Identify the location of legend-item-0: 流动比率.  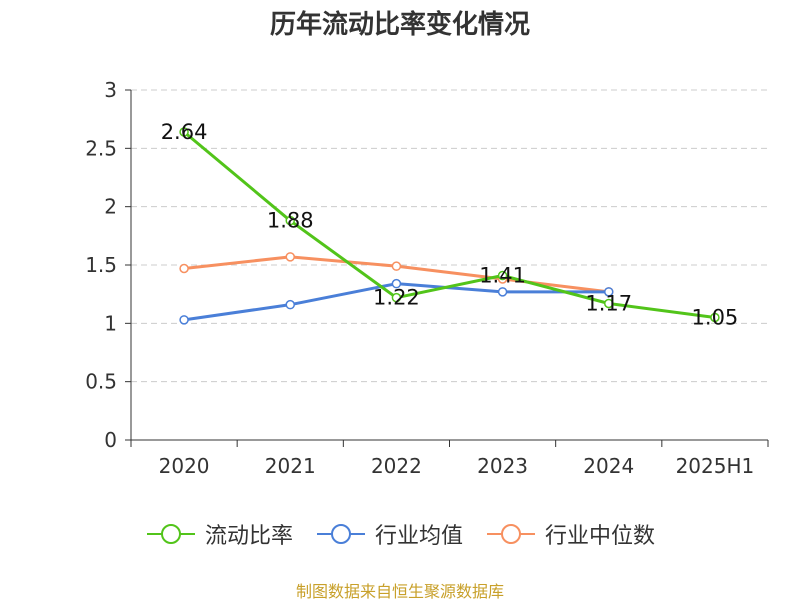
(219, 534).